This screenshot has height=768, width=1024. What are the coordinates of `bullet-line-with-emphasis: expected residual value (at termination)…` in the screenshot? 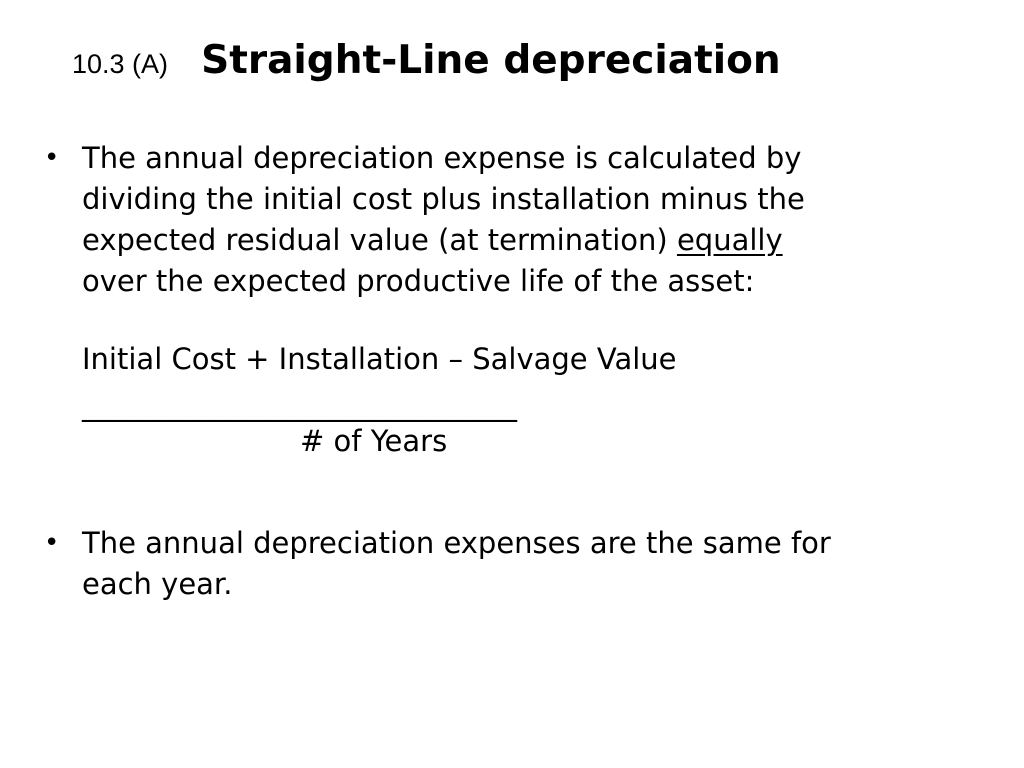 It's located at (532, 240).